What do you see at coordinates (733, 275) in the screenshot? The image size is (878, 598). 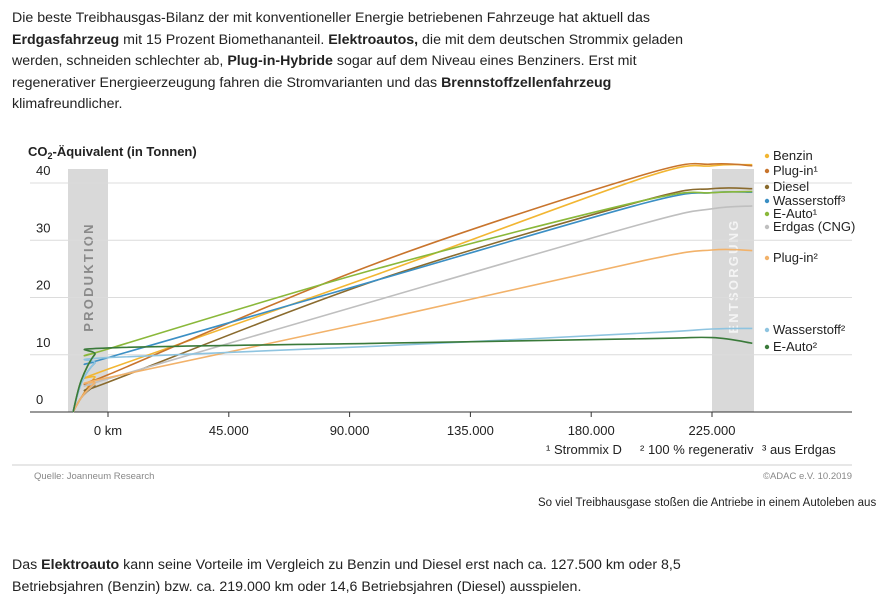 I see `disposal-band-label: ENTSORGUNG` at bounding box center [733, 275].